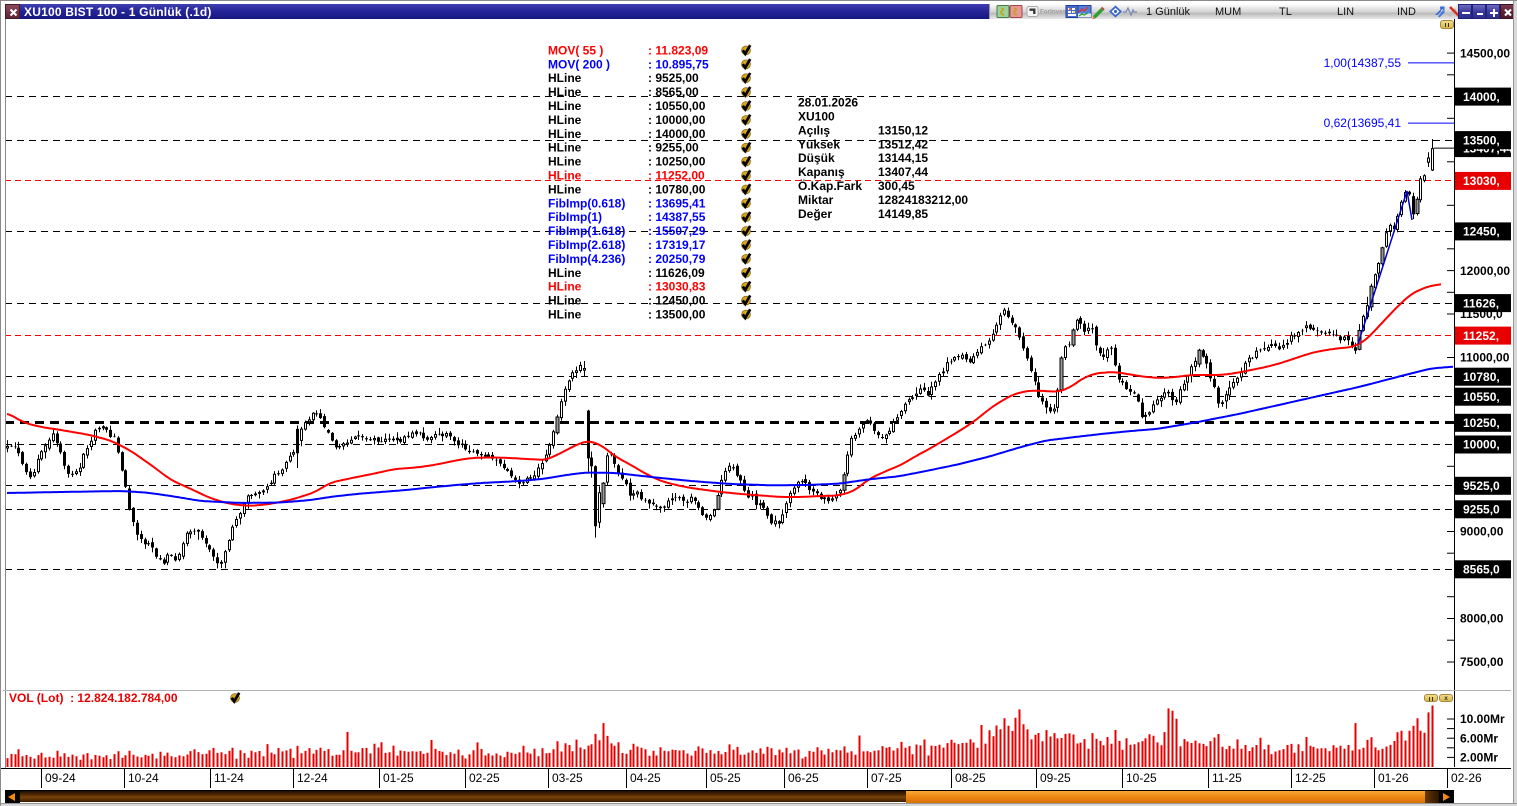  I want to click on svg-text: Düşük, so click(816, 158).